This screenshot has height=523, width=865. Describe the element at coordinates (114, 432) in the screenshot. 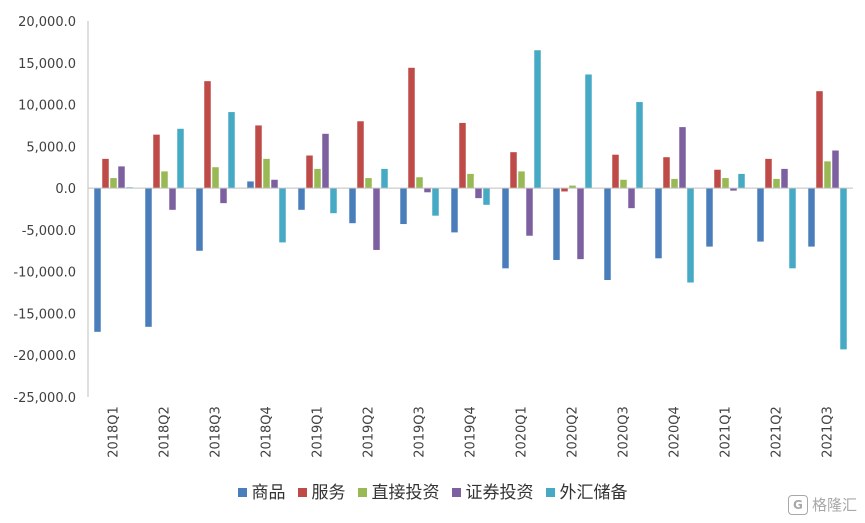

I see `x-tick-label: 2018Q1` at that location.